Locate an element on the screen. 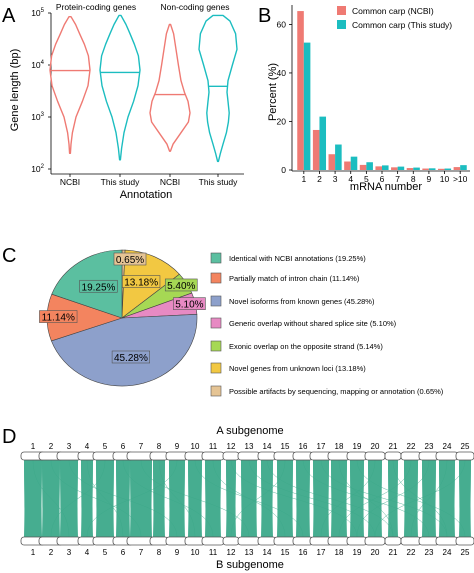 This screenshot has width=474, height=573. c-legend-label: Identical with NCBI annotations (19.25%) is located at coordinates (297, 258).